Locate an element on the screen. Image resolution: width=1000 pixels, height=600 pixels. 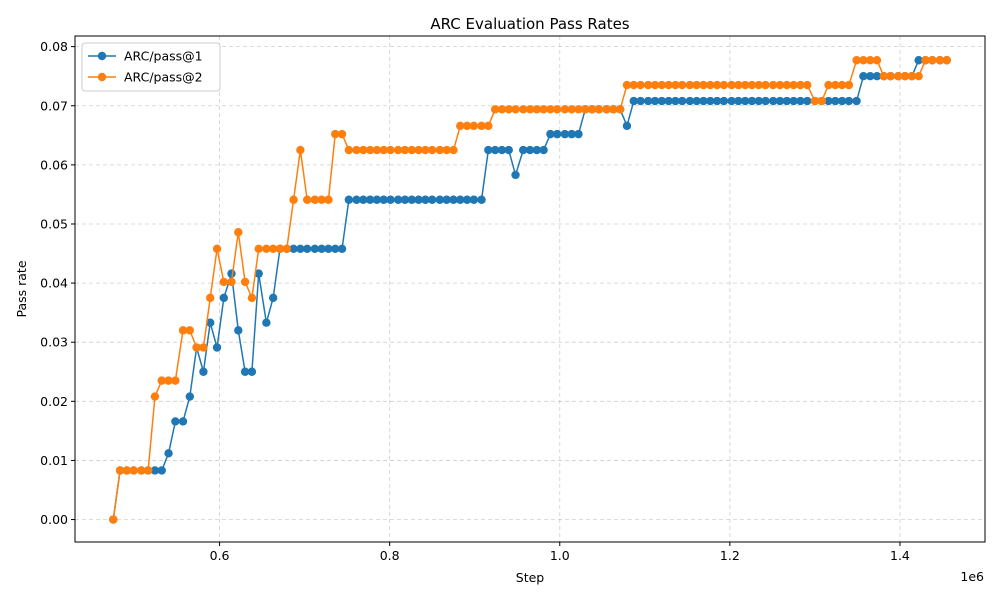
x-tick-label: 1.0 is located at coordinates (560, 555).